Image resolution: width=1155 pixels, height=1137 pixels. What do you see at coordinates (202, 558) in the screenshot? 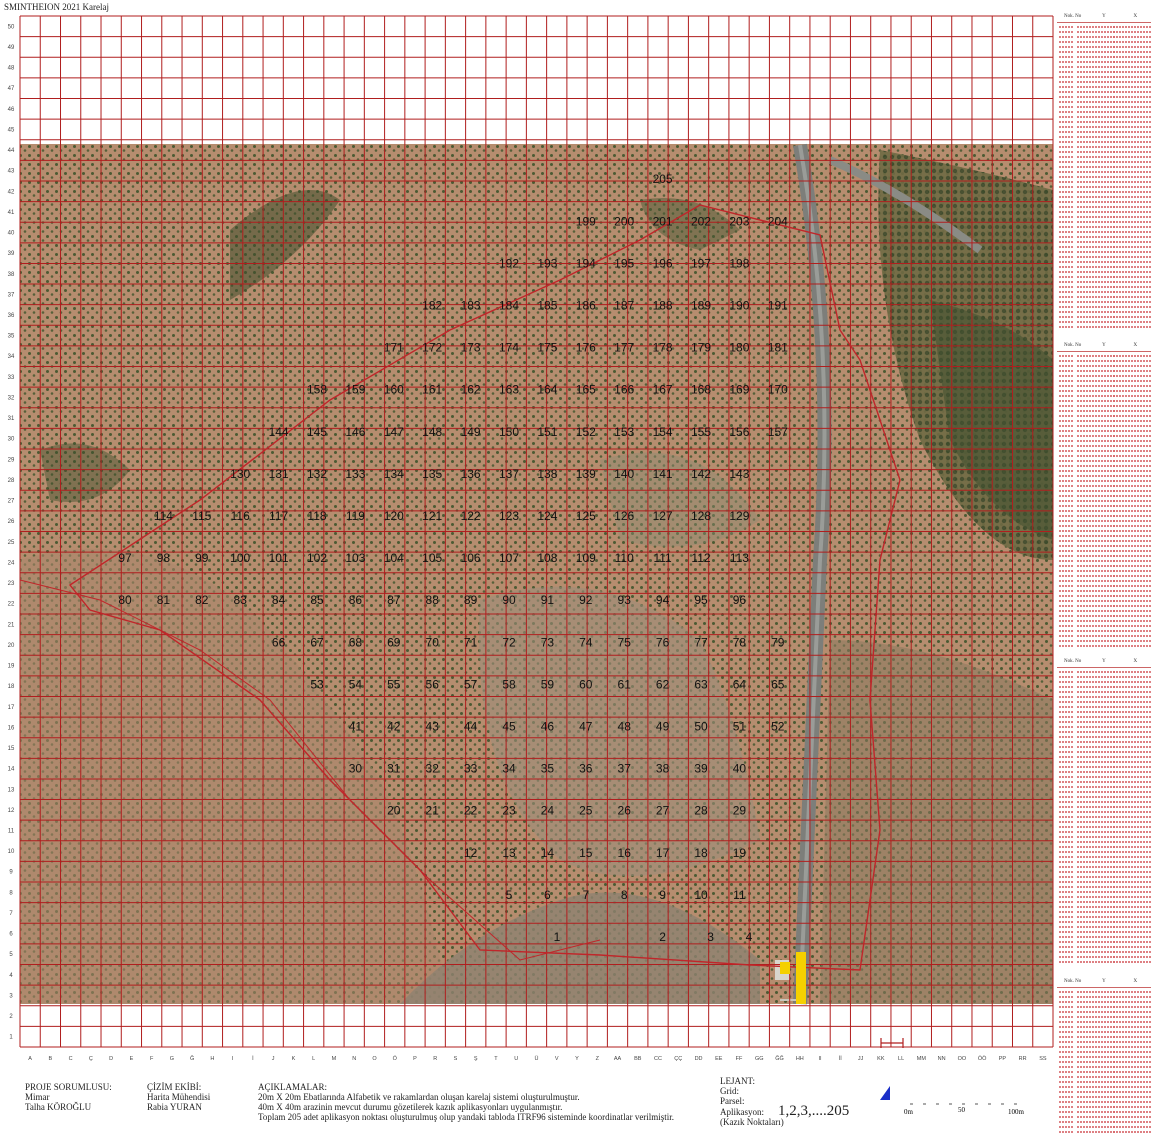
I see `application-point-label: 99` at bounding box center [202, 558].